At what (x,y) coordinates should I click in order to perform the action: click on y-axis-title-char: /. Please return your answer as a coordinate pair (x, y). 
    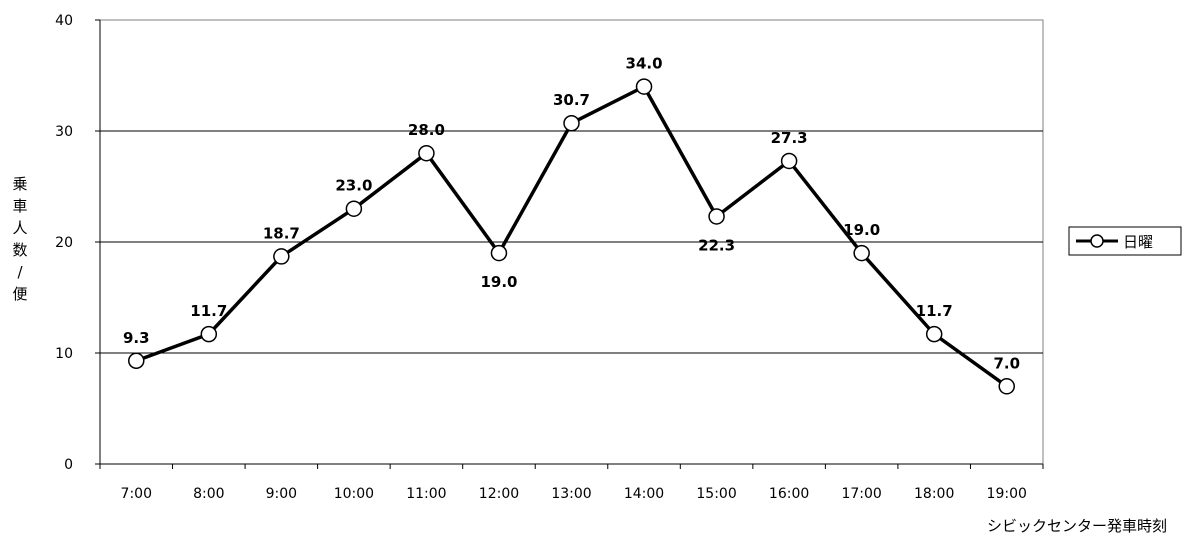
    Looking at the image, I should click on (20, 272).